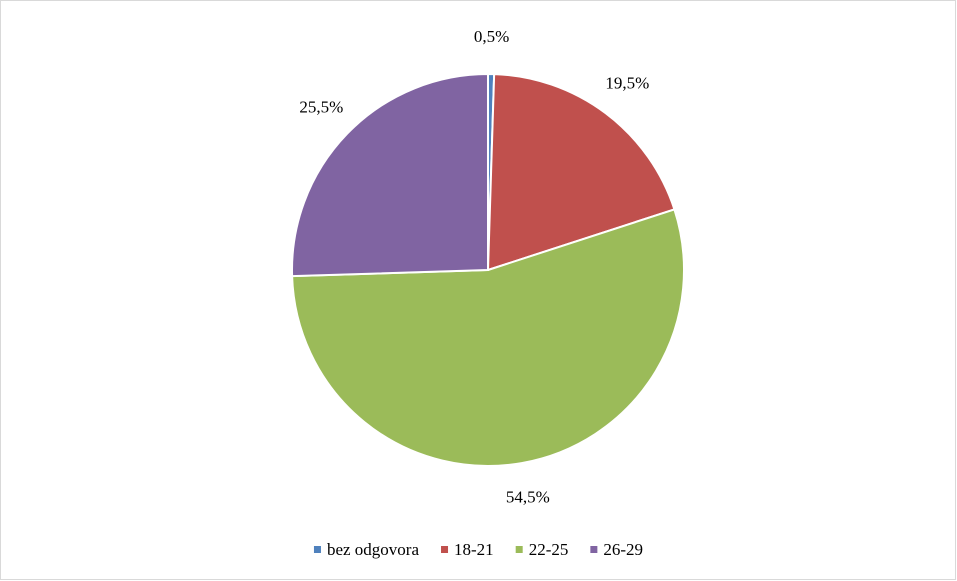 The width and height of the screenshot is (957, 581). What do you see at coordinates (528, 496) in the screenshot?
I see `data-label: 54,5%` at bounding box center [528, 496].